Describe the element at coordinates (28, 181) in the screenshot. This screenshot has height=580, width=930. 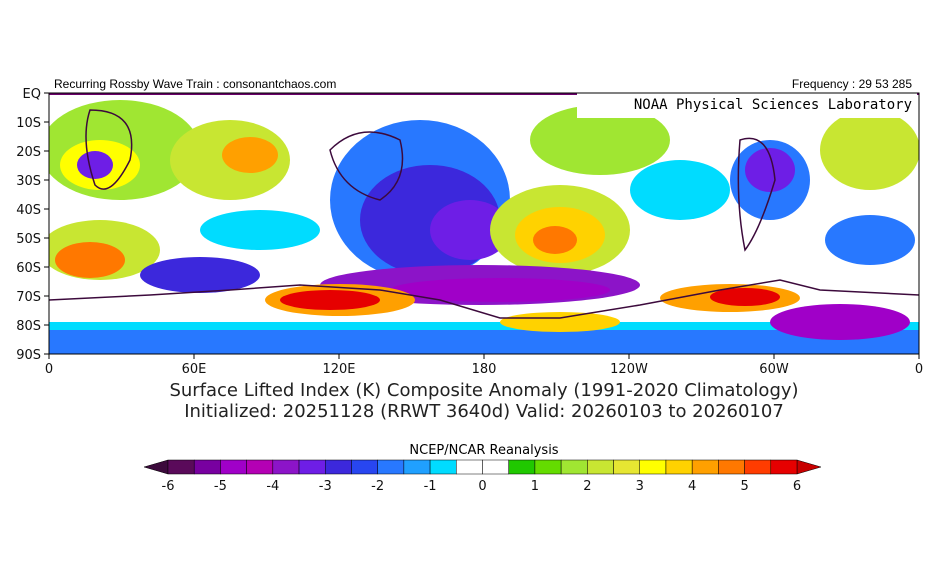
I see `lat-label: 30S` at that location.